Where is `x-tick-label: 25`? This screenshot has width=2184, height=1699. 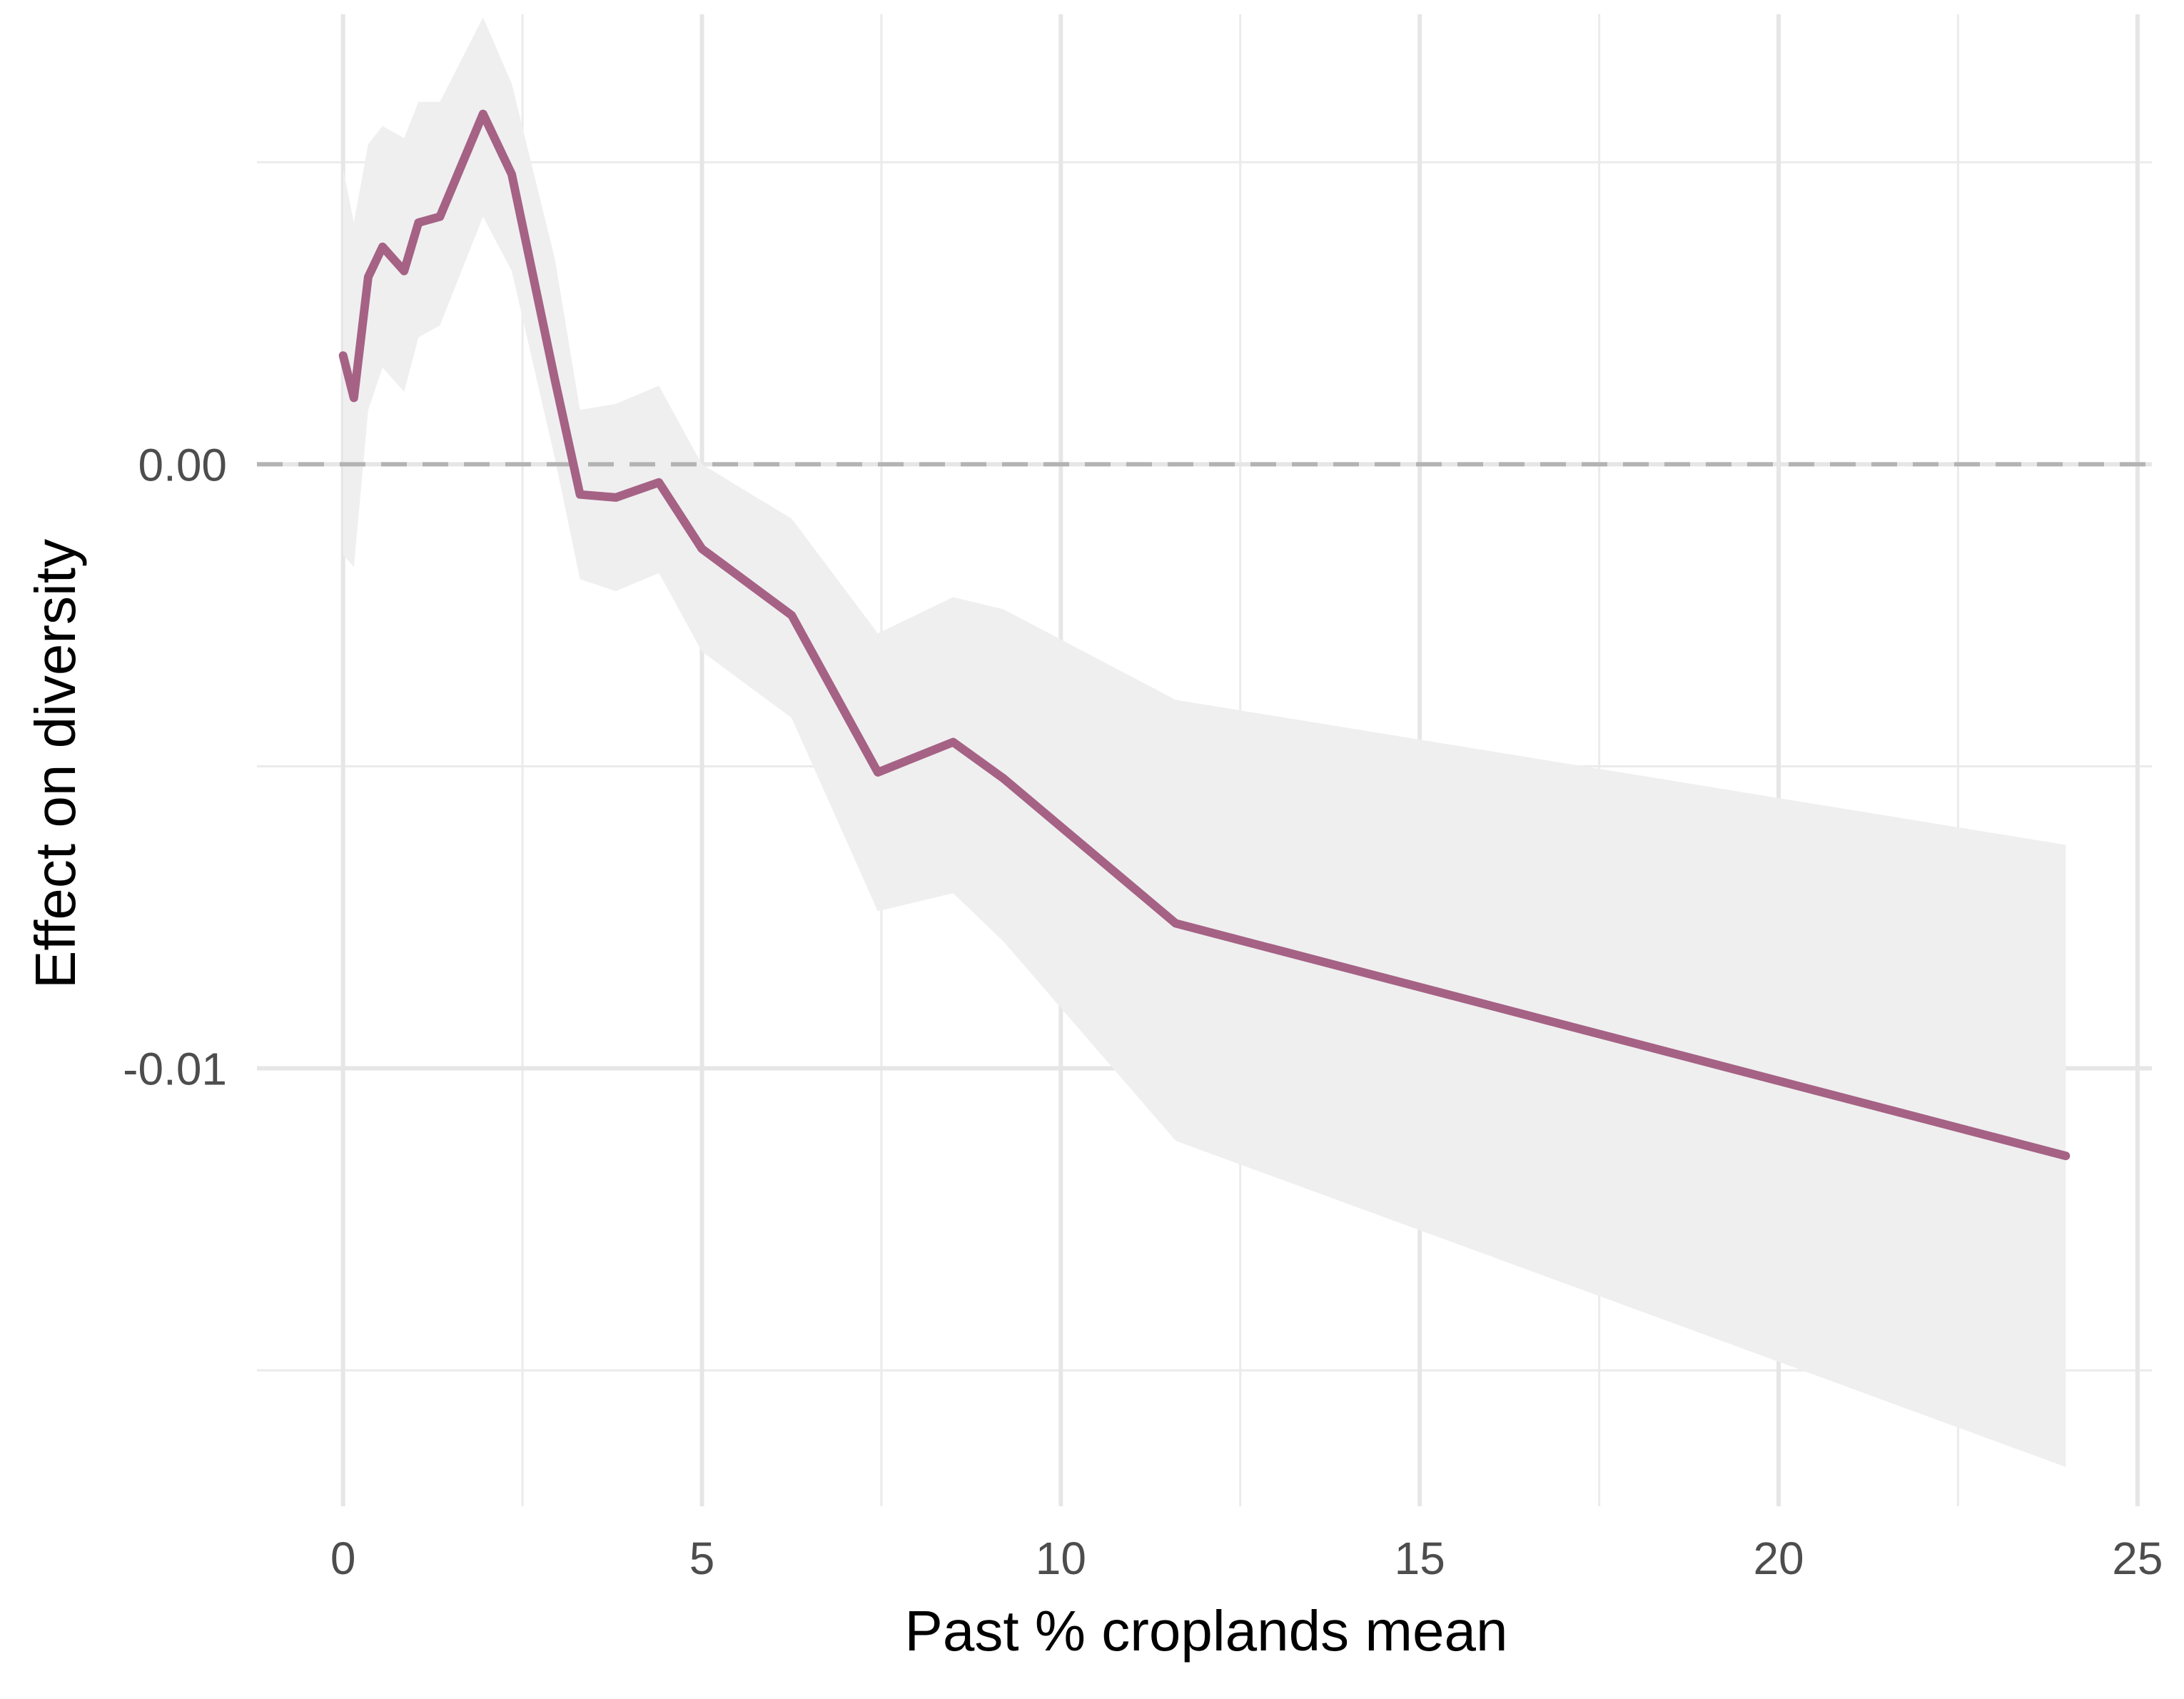
x-tick-label: 25 is located at coordinates (2137, 1558).